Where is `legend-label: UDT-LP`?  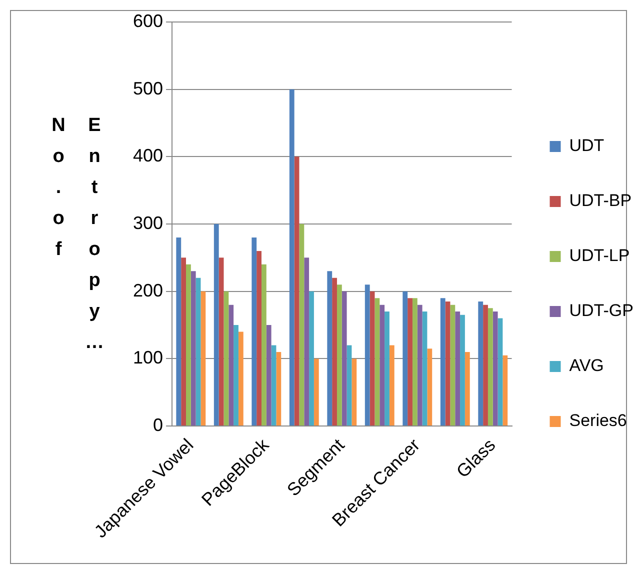 legend-label: UDT-LP is located at coordinates (599, 256).